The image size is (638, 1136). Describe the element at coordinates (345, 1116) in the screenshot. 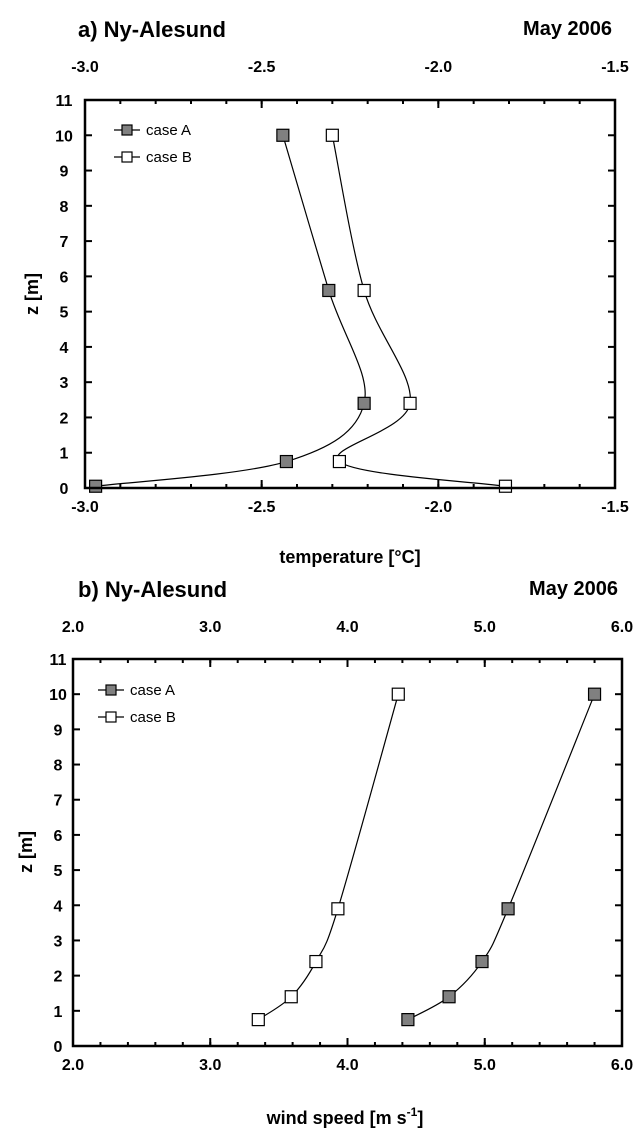

I see `panel-b-x-axis-label: wind speed [m s-1]` at that location.